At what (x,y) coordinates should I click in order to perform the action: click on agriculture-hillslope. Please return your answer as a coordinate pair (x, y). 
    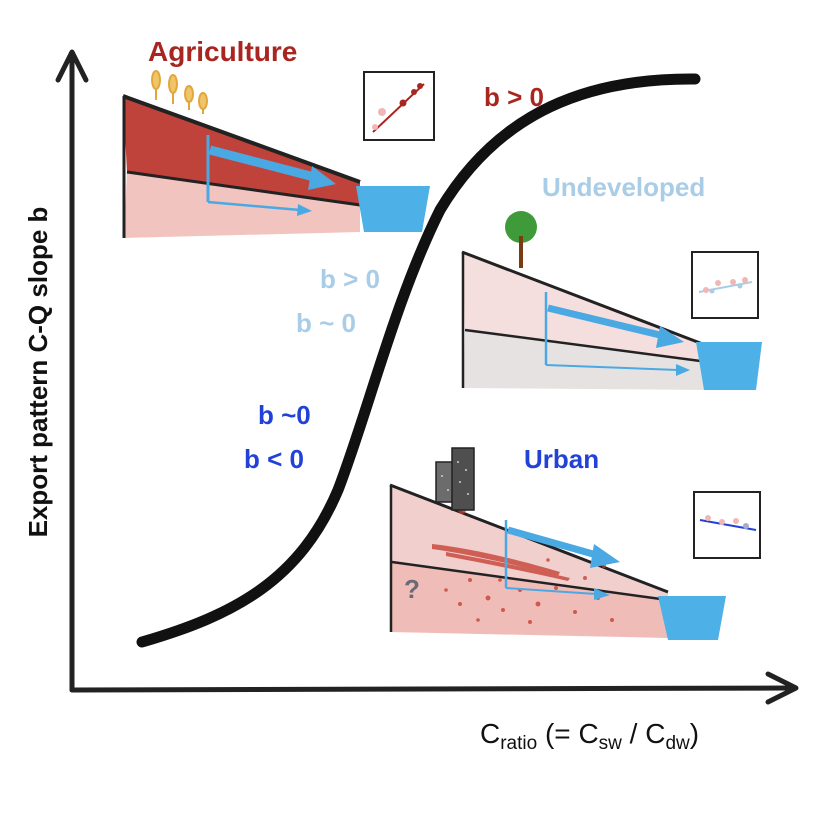
    Looking at the image, I should click on (278, 154).